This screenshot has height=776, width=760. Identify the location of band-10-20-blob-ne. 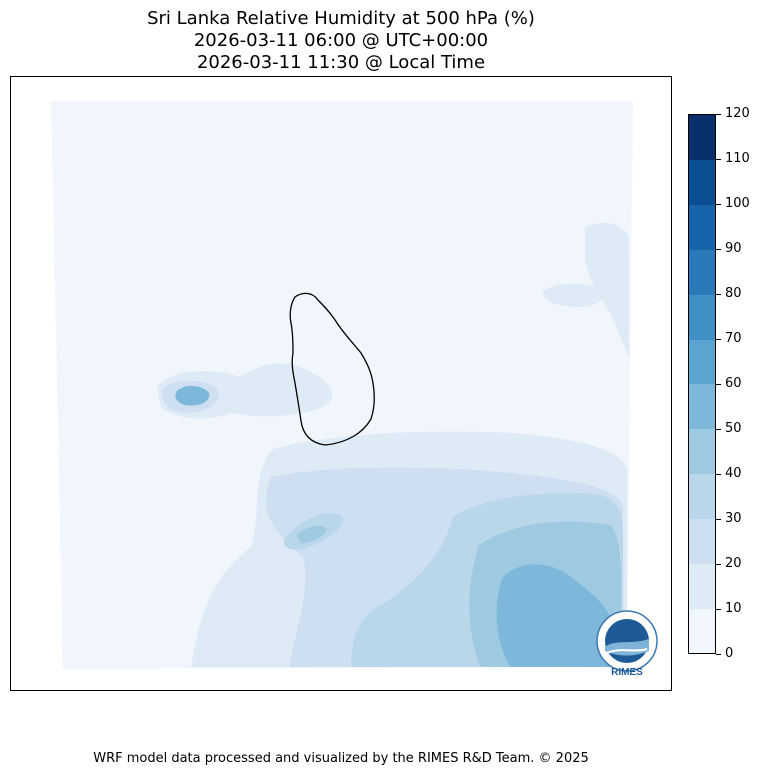
(573, 295).